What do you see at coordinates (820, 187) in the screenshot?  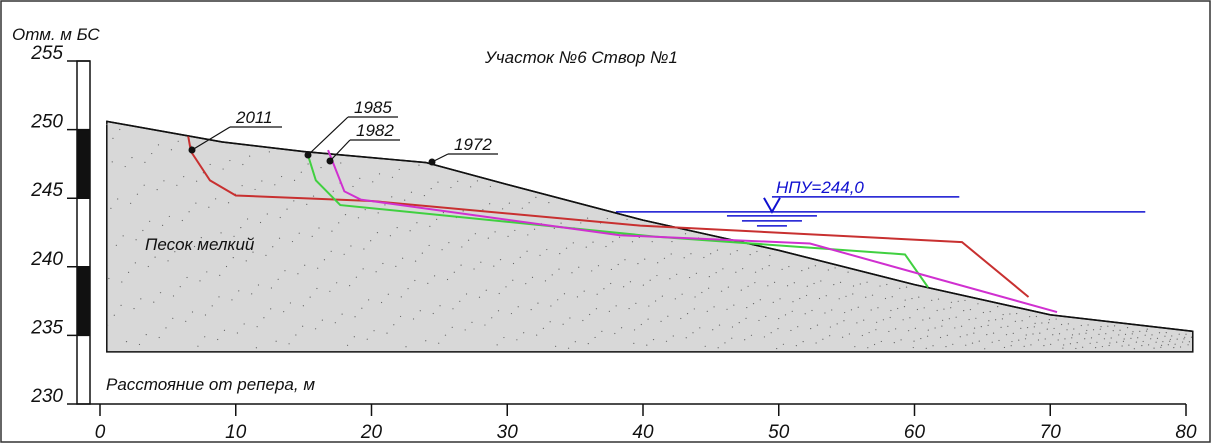 I see `water-label: НПУ=244,0` at bounding box center [820, 187].